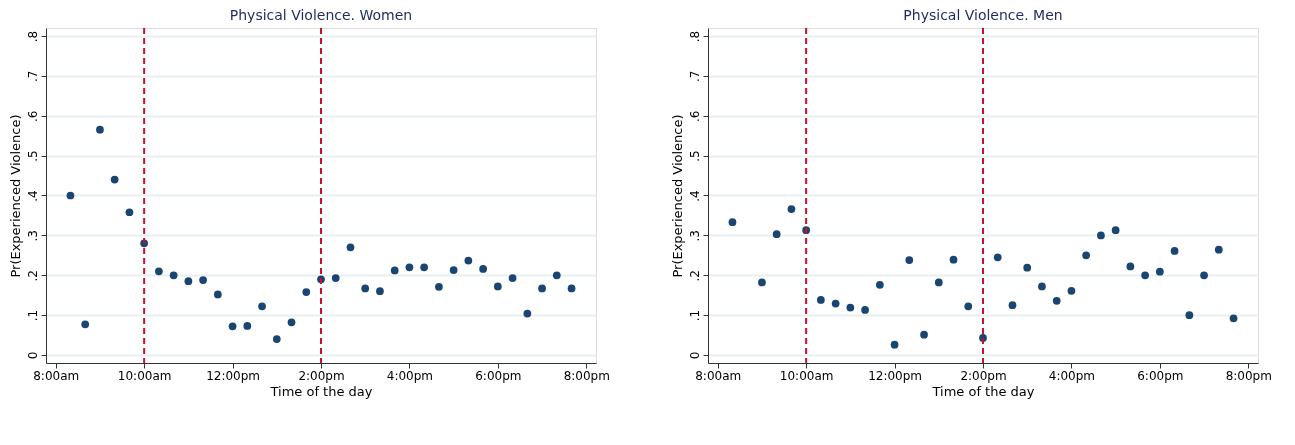 Image resolution: width=1295 pixels, height=445 pixels. I want to click on chart-title: Physical Violence. Men, so click(983, 15).